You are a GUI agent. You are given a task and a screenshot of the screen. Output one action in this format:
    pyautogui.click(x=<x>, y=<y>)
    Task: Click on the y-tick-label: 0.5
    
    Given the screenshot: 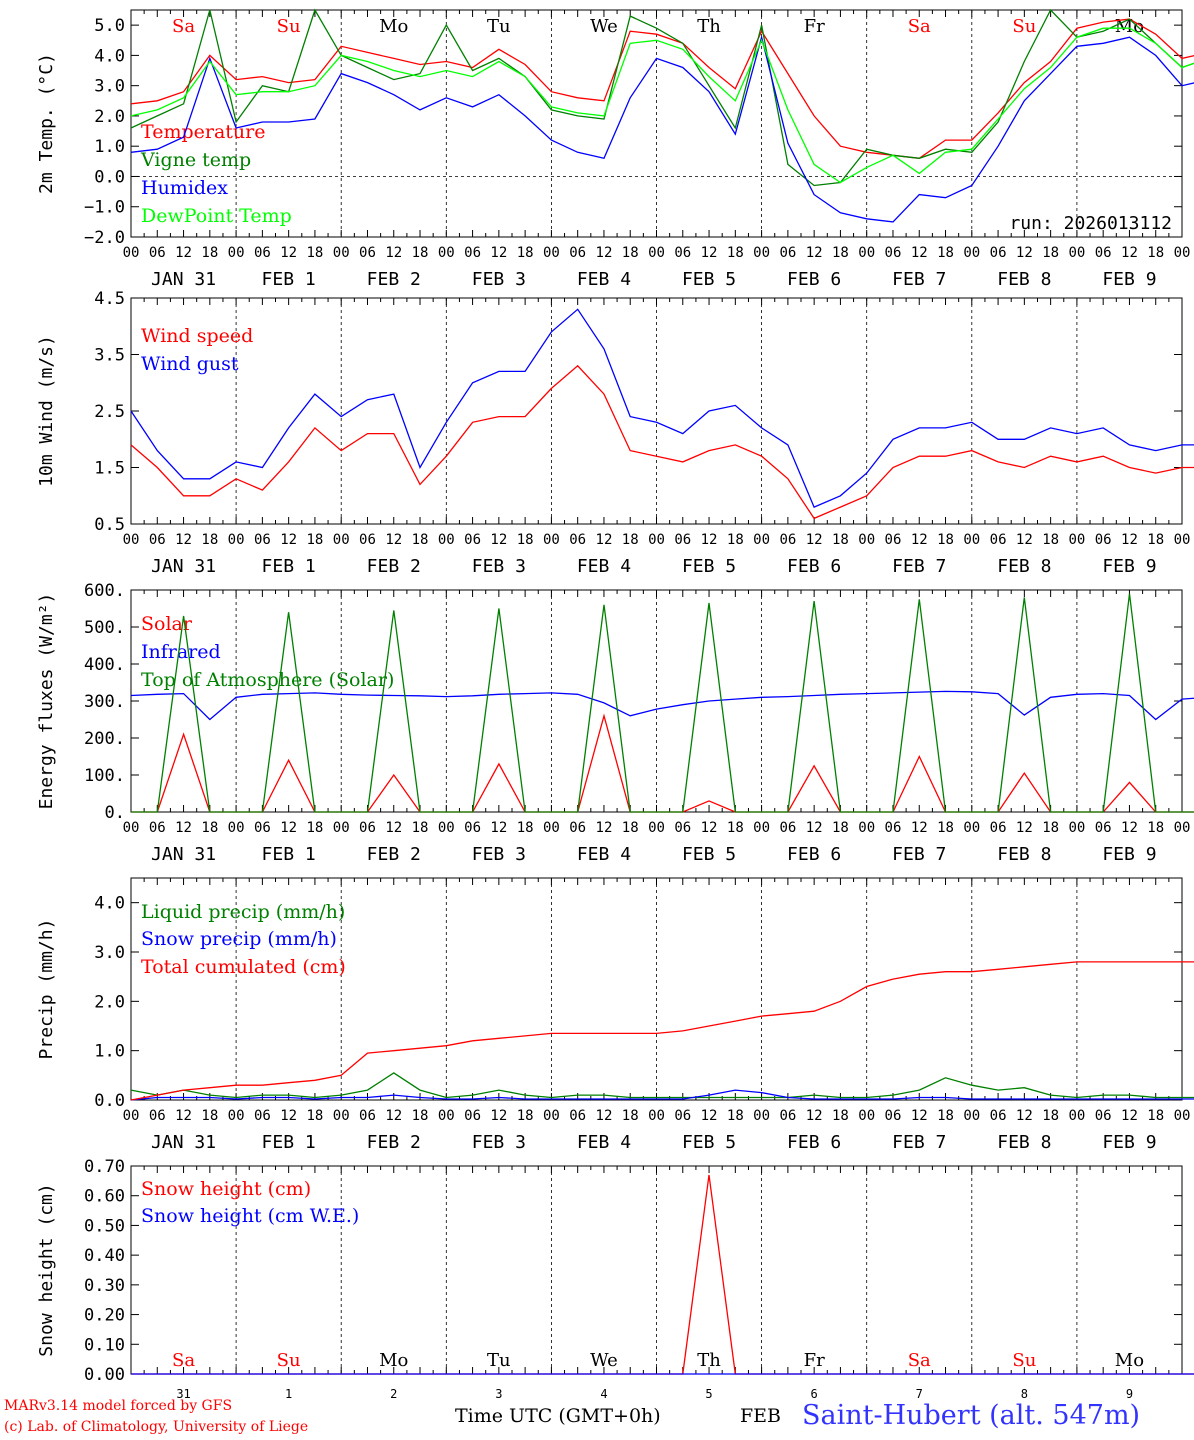 What is the action you would take?
    pyautogui.click(x=109, y=525)
    